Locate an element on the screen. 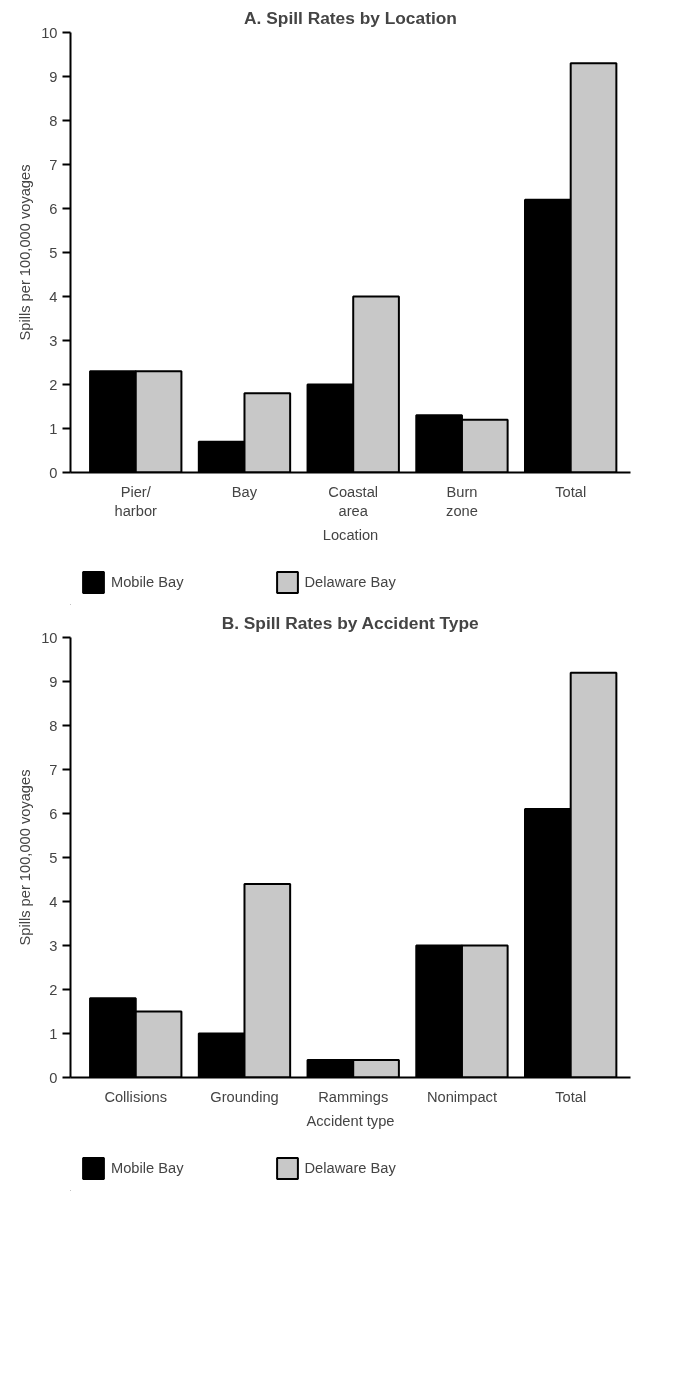 The height and width of the screenshot is (1374, 674). x-tick-label: Rammings is located at coordinates (353, 1096).